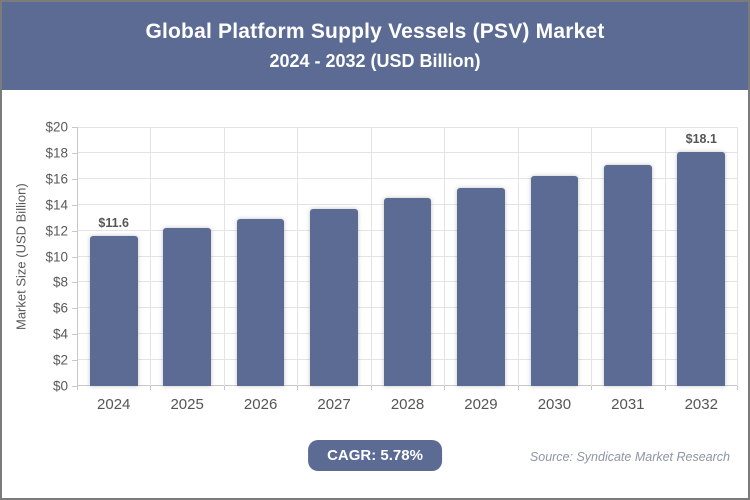  What do you see at coordinates (627, 275) in the screenshot?
I see `bar-2031` at bounding box center [627, 275].